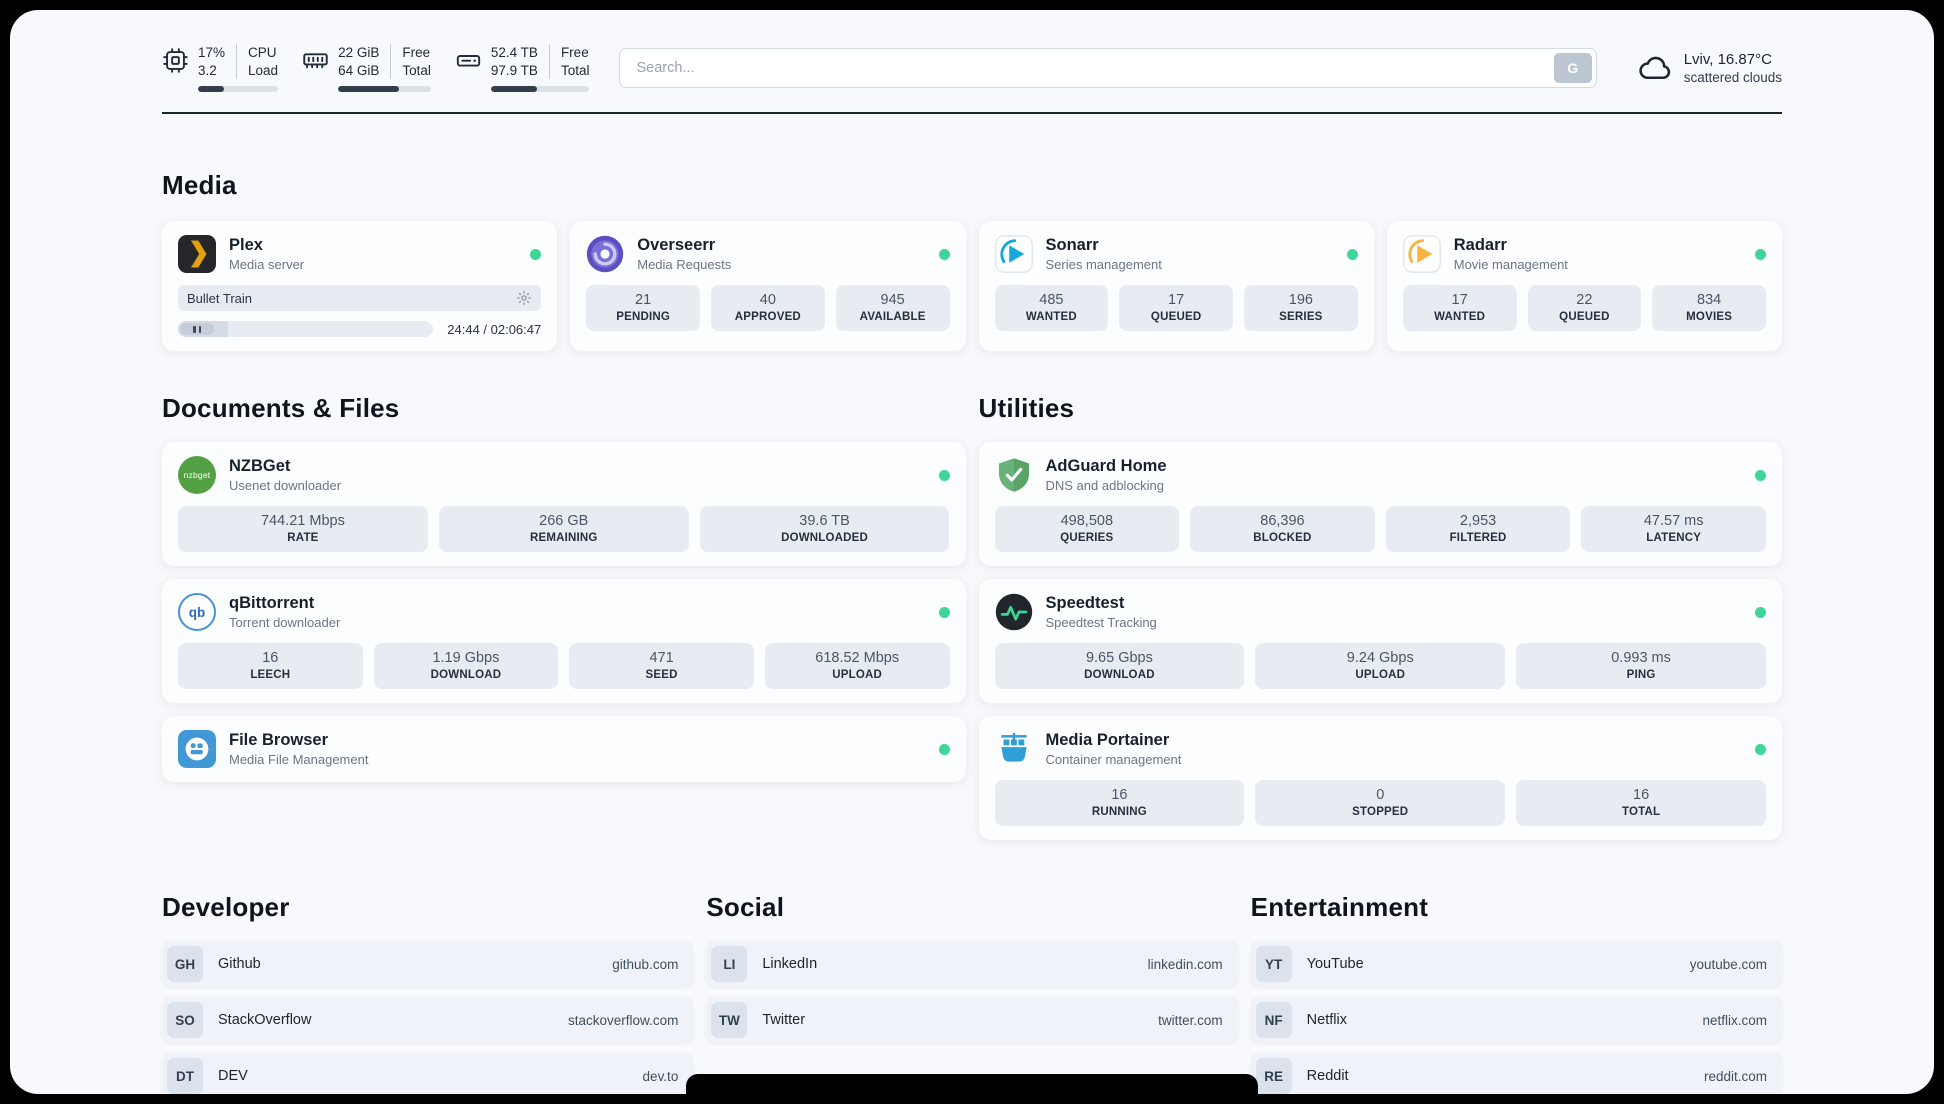 This screenshot has height=1104, width=1944. I want to click on stat-ping: 0.993 ms PING, so click(1641, 666).